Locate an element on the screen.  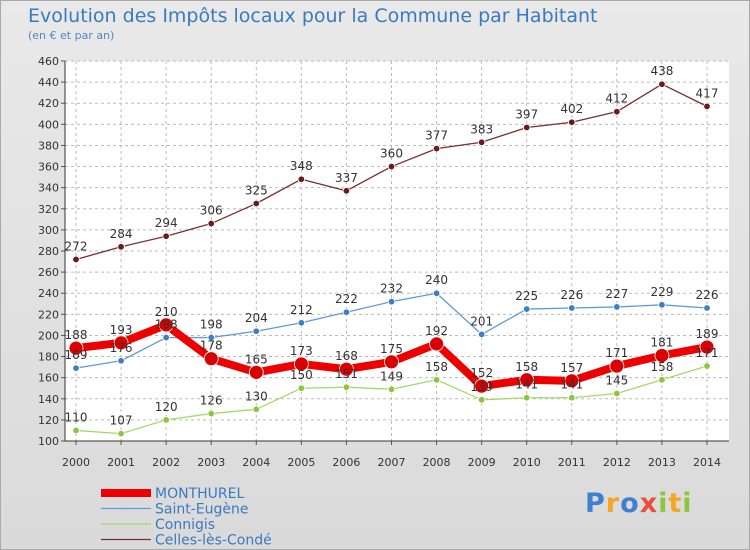
data-label: 175 is located at coordinates (391, 349).